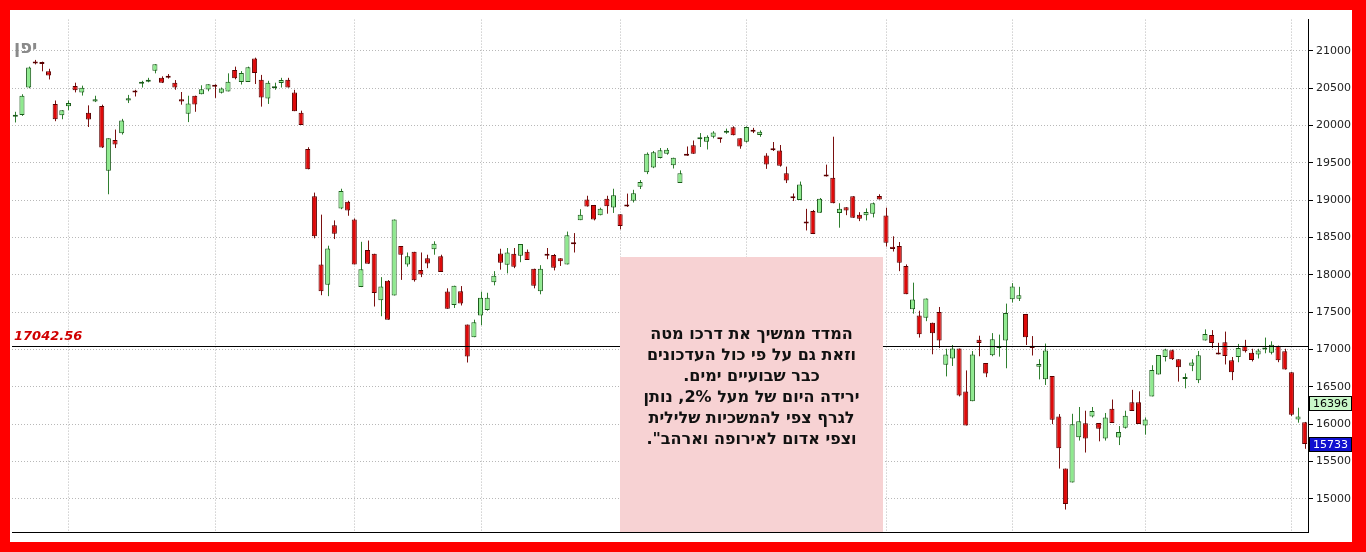 This screenshot has width=1366, height=552. I want to click on y-tick-label: 15500, so click(1333, 461).